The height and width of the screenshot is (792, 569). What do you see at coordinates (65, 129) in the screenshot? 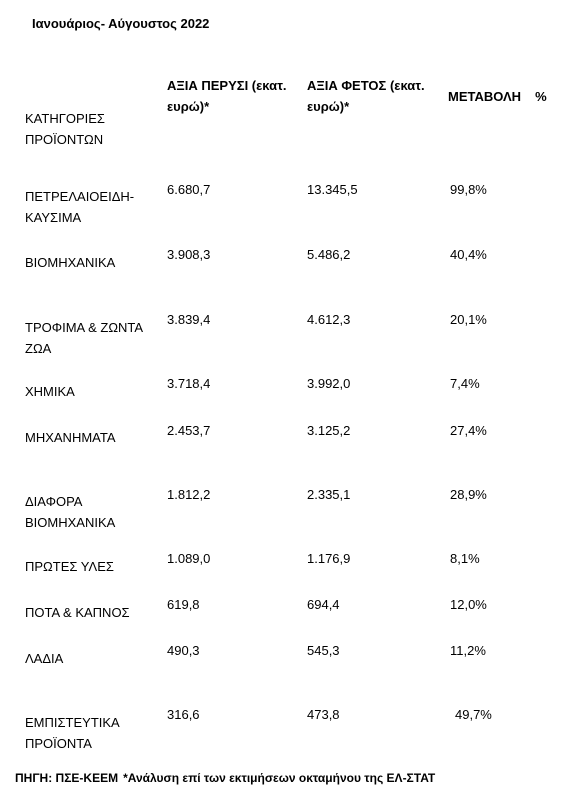
I see `header-category: ΚΑΤΗΓΟΡΙΕΣ ΠΡΟΪΟΝΤΩΝ` at bounding box center [65, 129].